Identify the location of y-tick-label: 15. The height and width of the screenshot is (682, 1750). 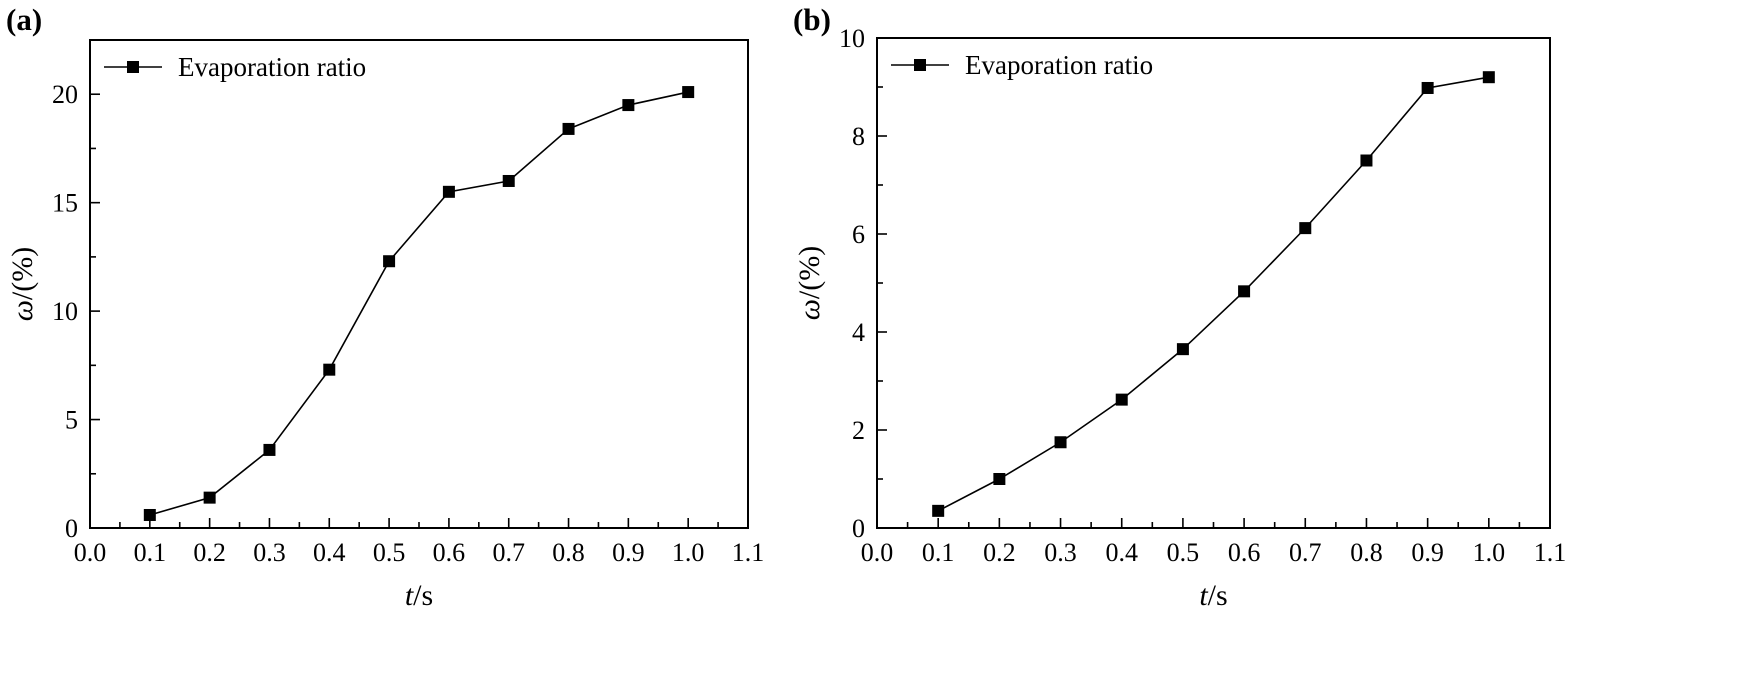
(65, 203).